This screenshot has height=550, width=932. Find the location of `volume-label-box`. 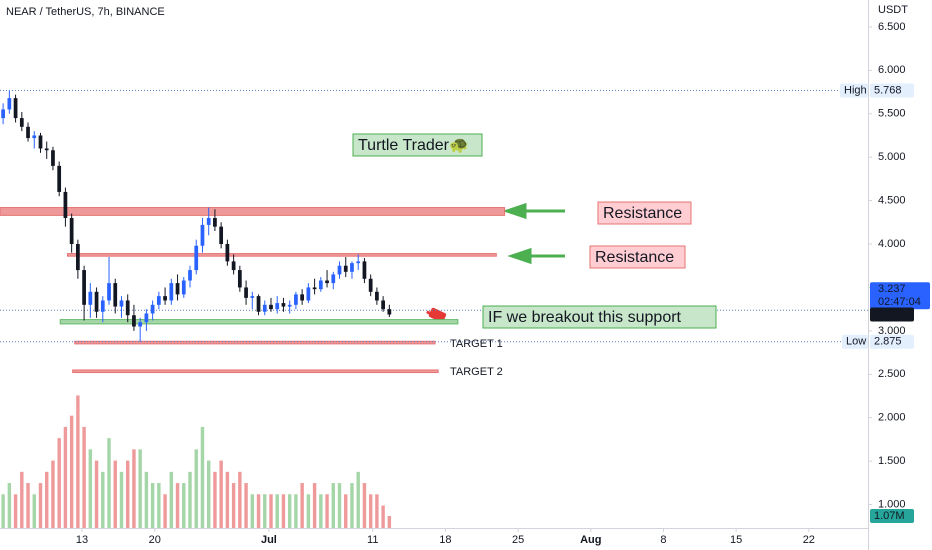

volume-label-box is located at coordinates (892, 515).